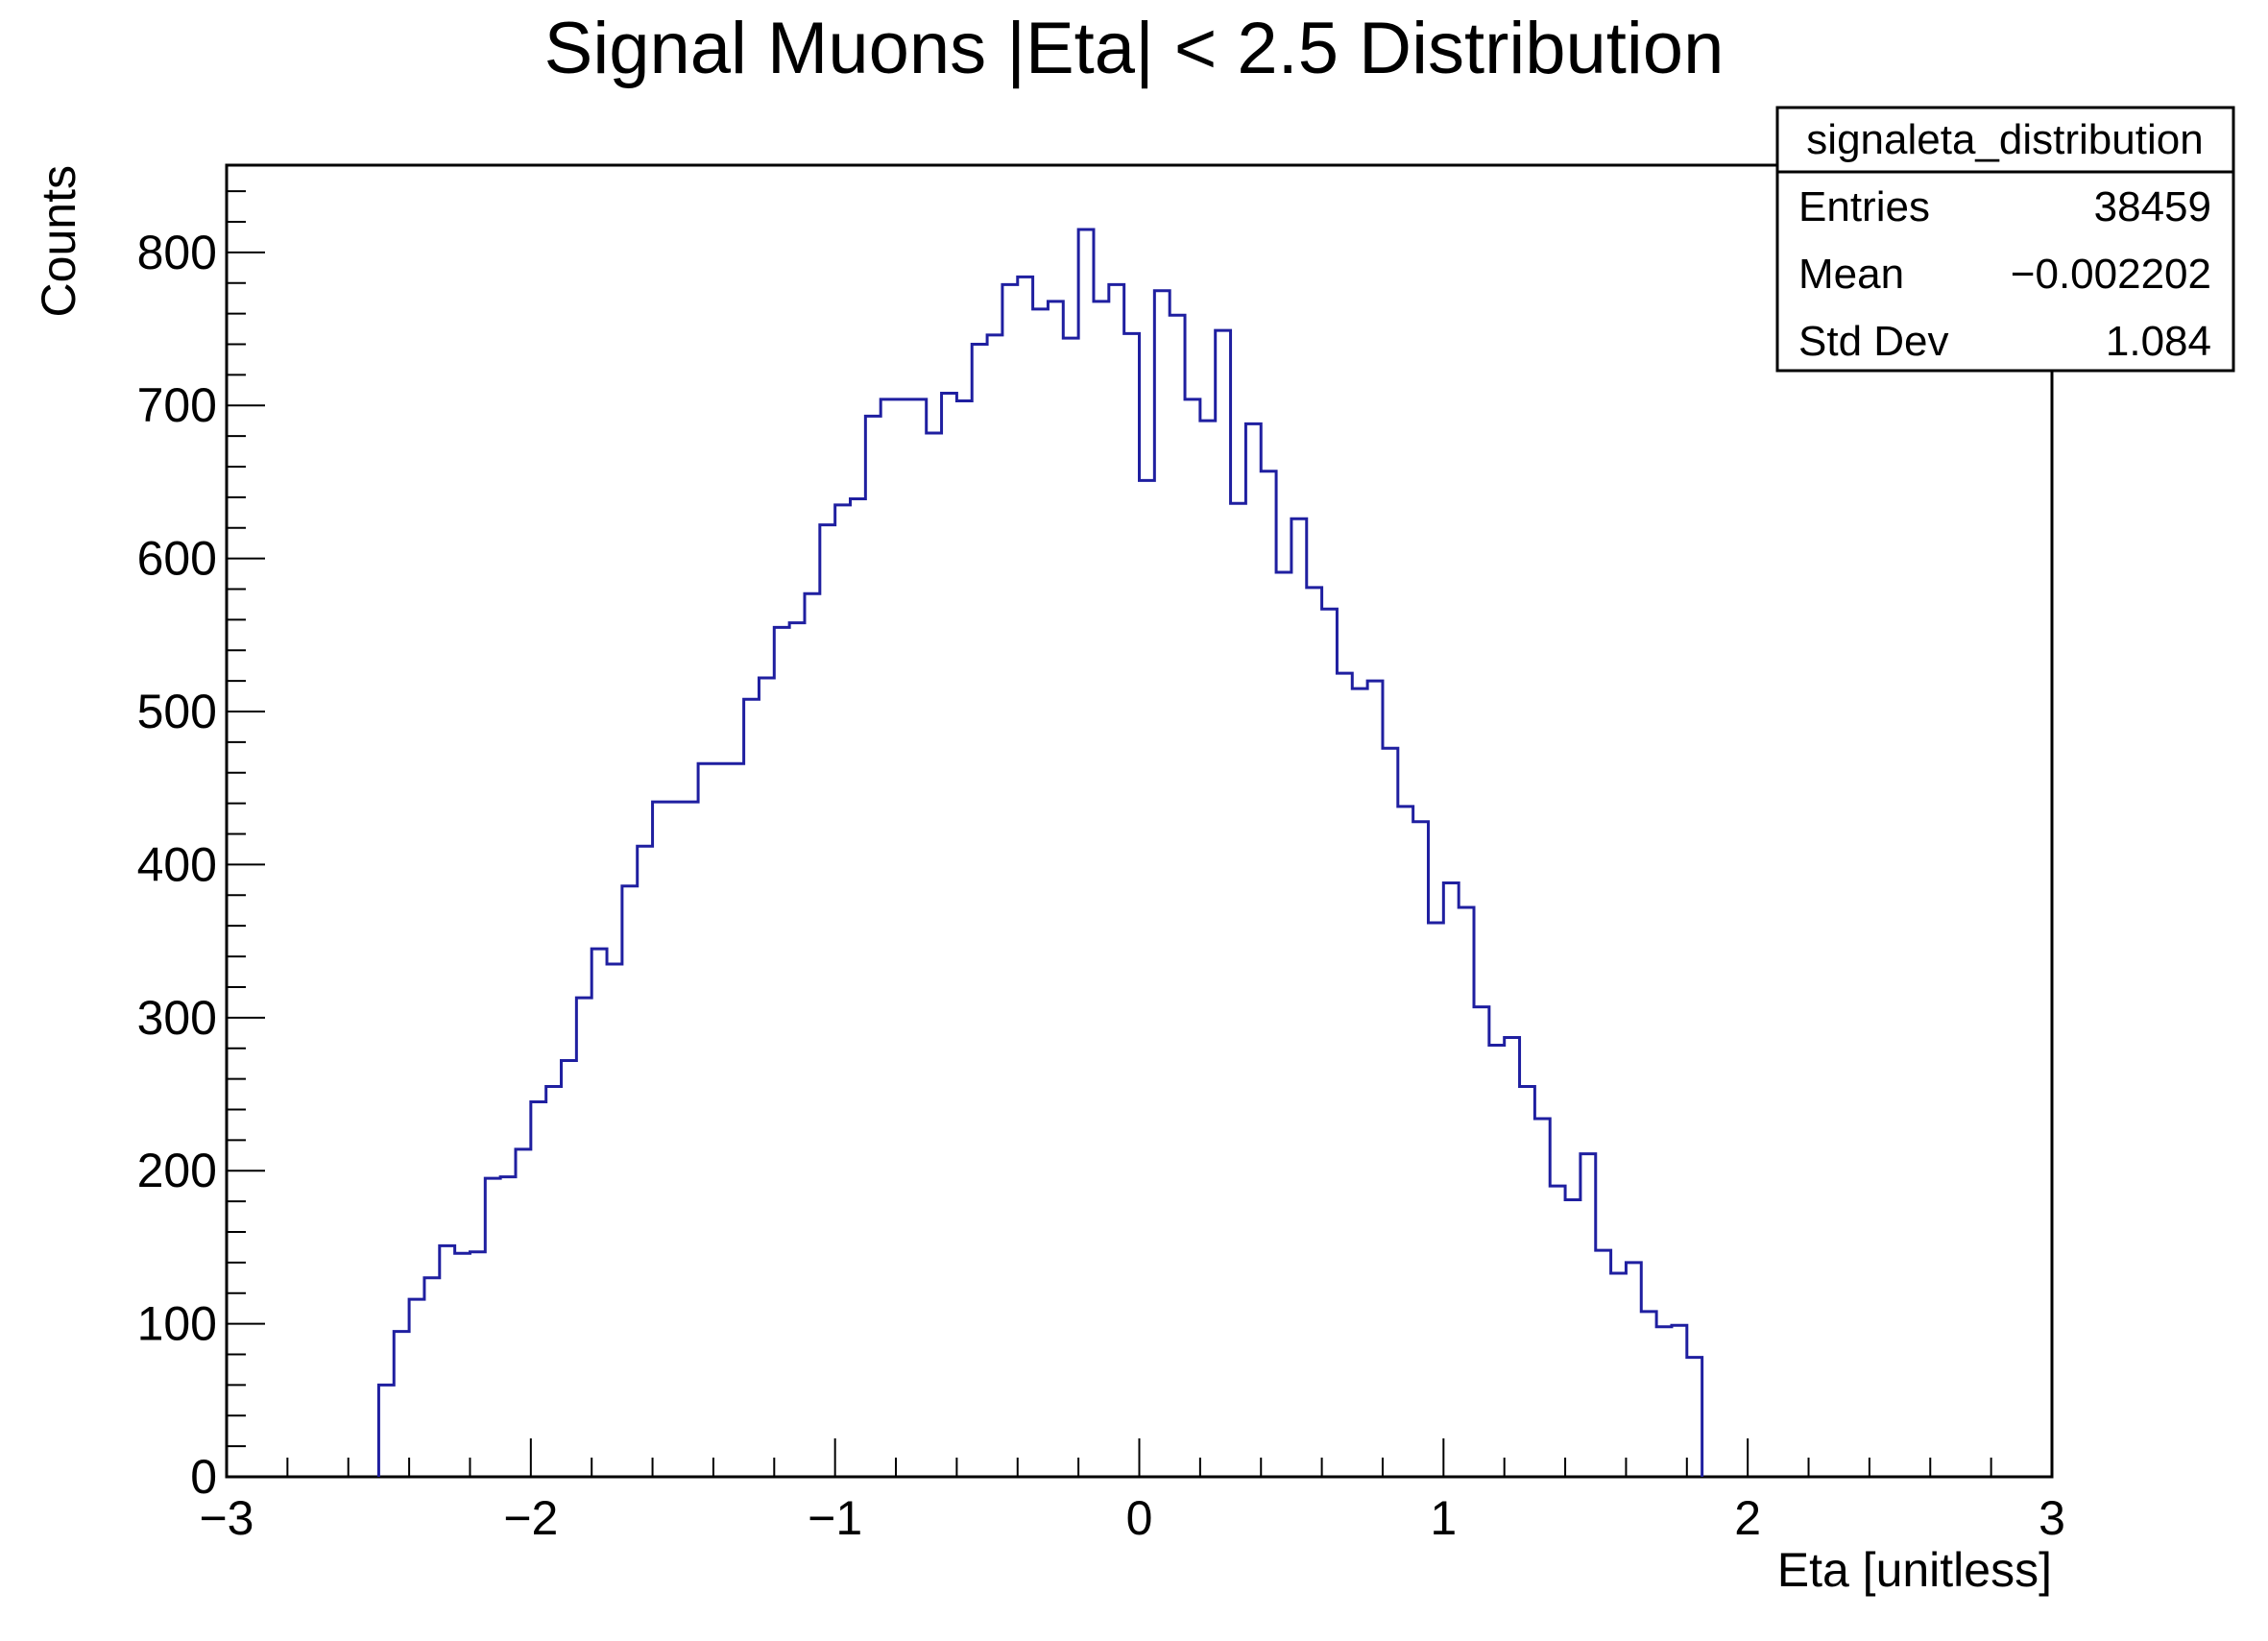 The width and height of the screenshot is (2268, 1641). Describe the element at coordinates (177, 405) in the screenshot. I see `y-tick-label: 700` at that location.